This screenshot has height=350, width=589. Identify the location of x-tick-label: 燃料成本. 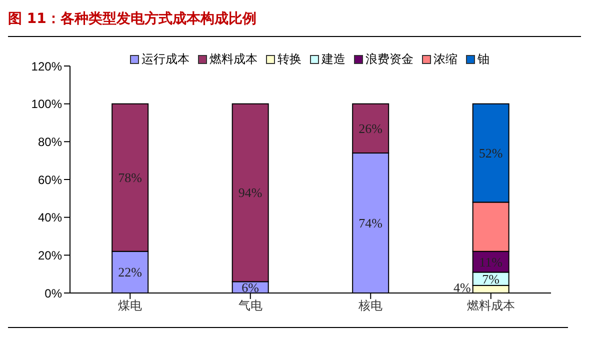
(490, 305).